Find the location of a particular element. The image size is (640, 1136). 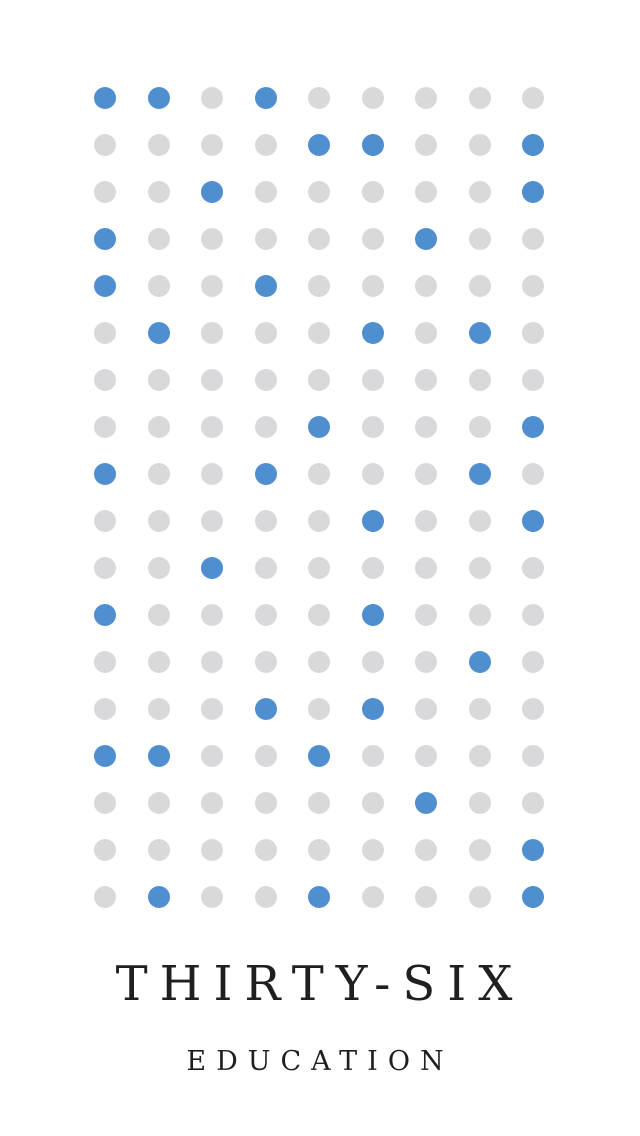

brand-subtitle: EDUCATION is located at coordinates (320, 1061).